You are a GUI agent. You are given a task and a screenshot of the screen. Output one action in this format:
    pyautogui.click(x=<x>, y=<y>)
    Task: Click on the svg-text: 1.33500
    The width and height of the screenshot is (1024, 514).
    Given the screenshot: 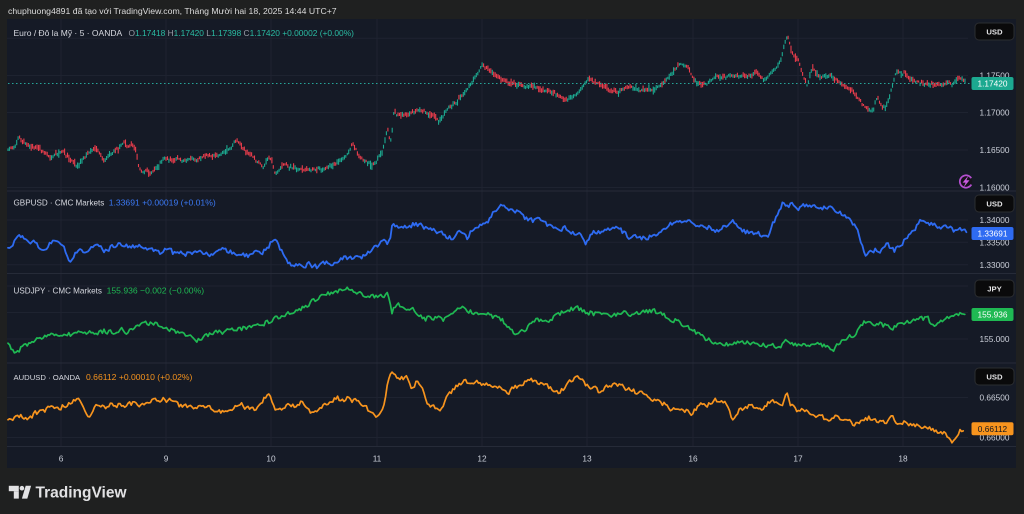 What is the action you would take?
    pyautogui.click(x=995, y=242)
    